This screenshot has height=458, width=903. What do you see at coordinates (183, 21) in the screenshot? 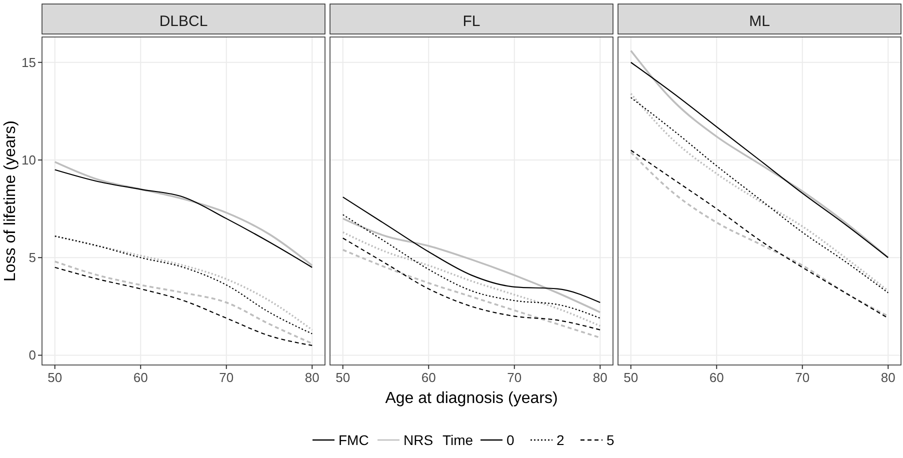
I see `chart-title: DLBCL` at bounding box center [183, 21].